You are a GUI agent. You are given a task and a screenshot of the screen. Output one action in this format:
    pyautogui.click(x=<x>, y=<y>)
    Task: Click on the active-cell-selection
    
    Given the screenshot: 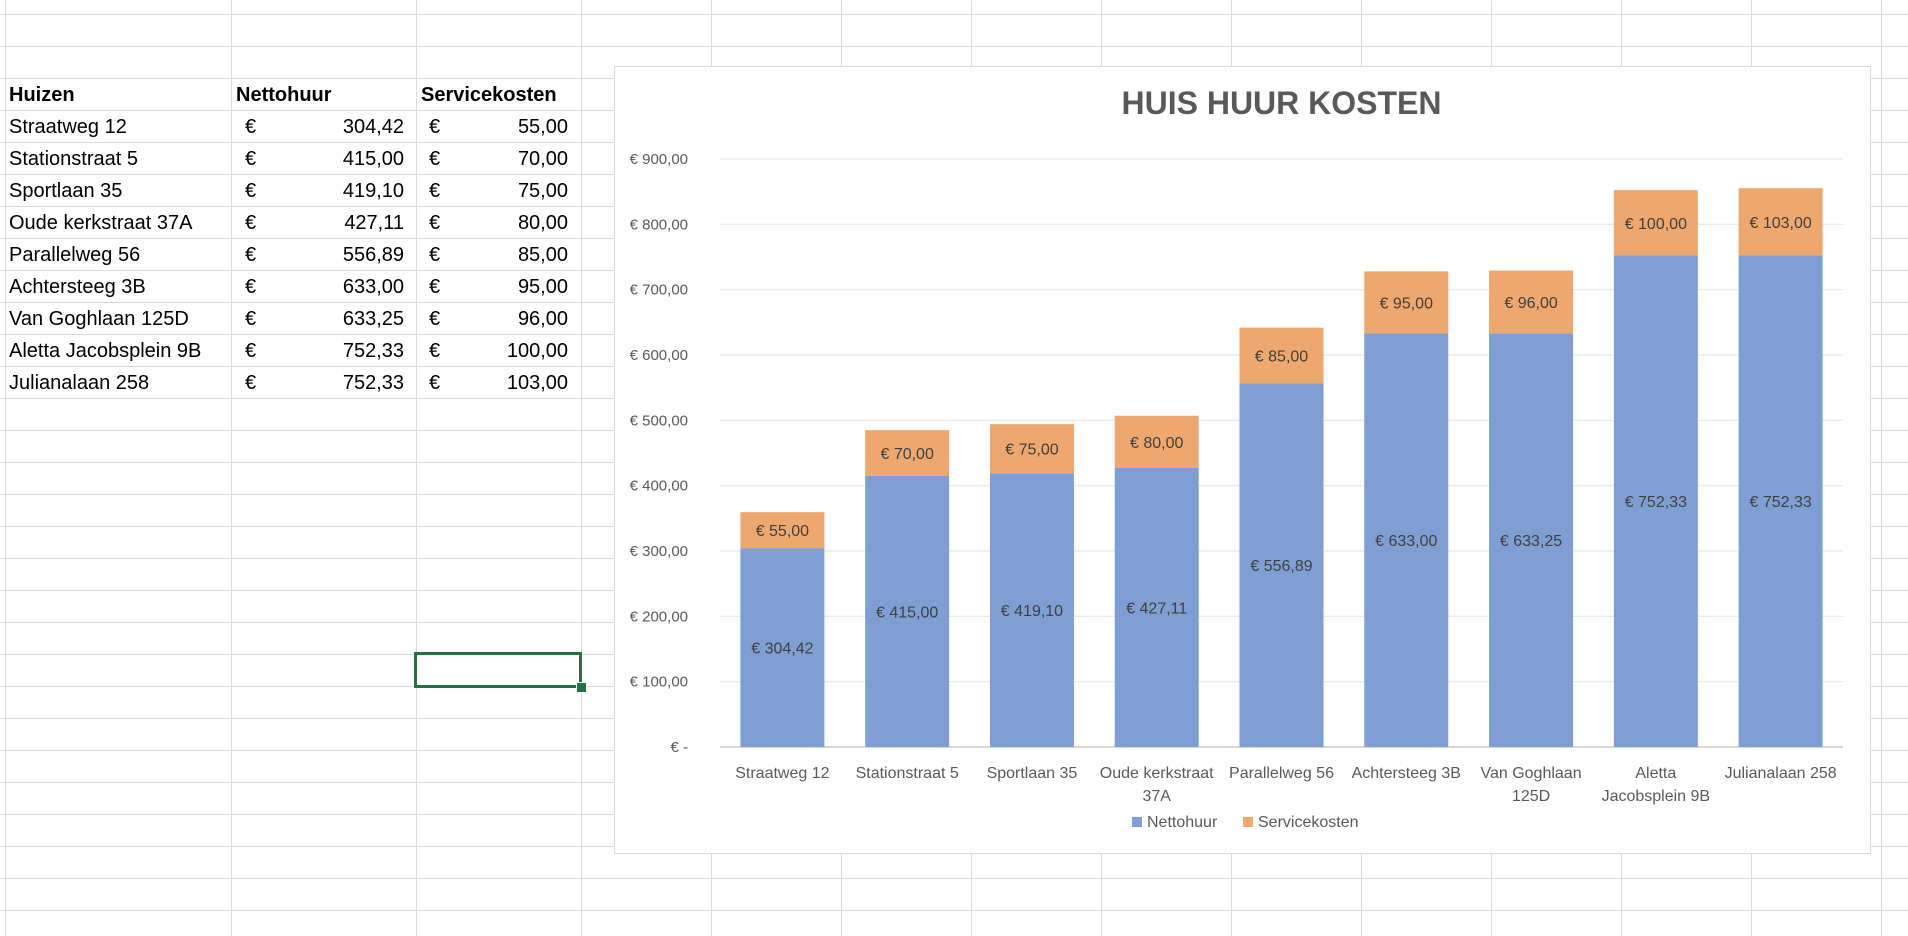 What is the action you would take?
    pyautogui.click(x=498, y=670)
    